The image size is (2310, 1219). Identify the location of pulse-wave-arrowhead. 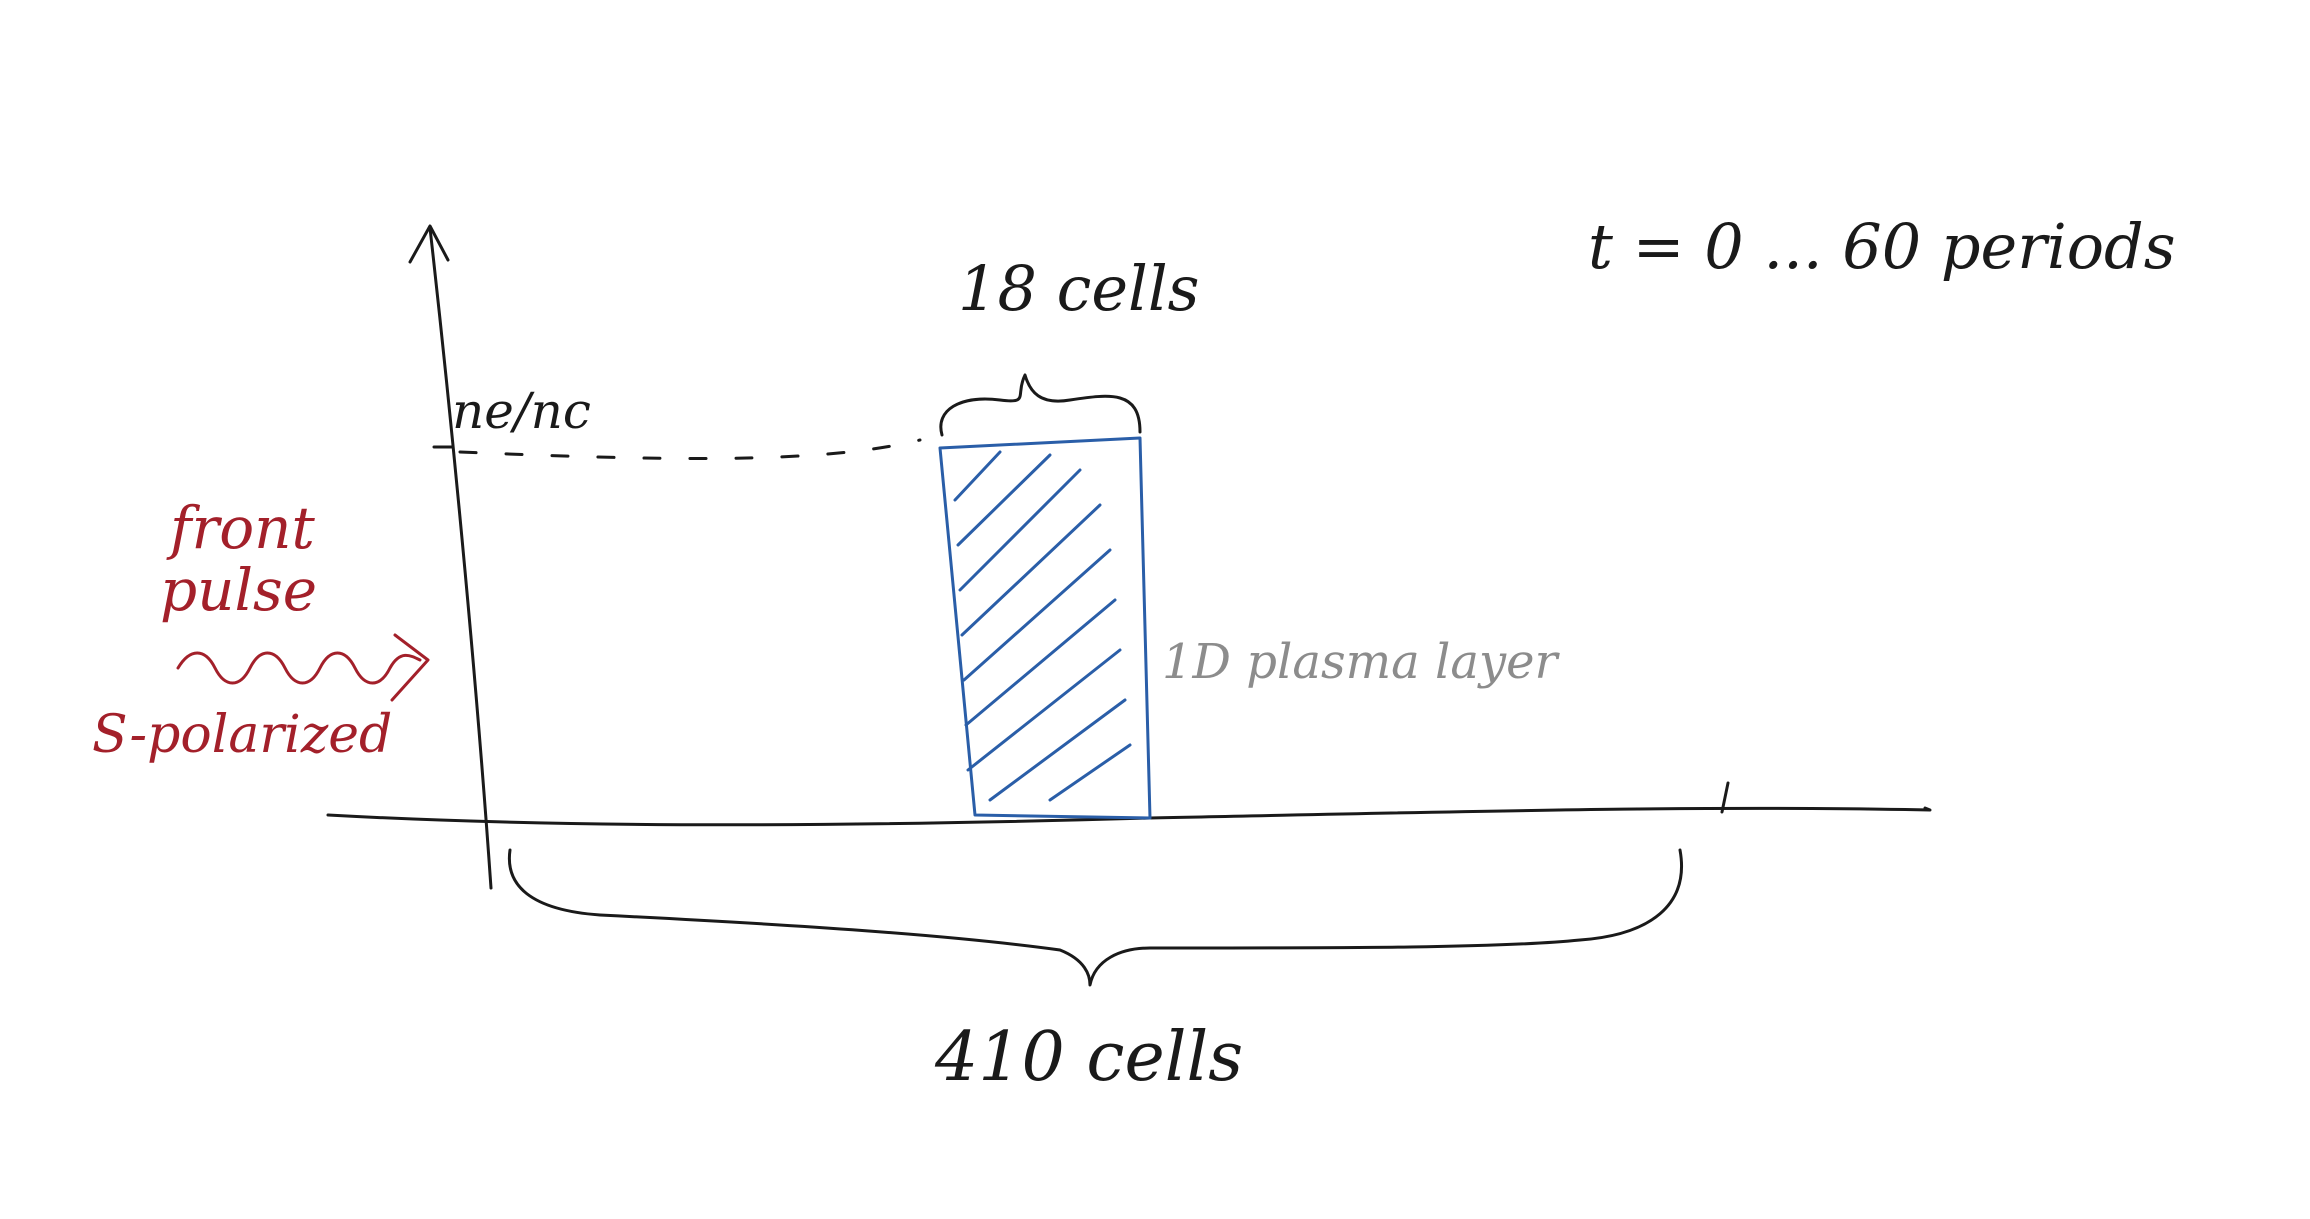
(410, 667).